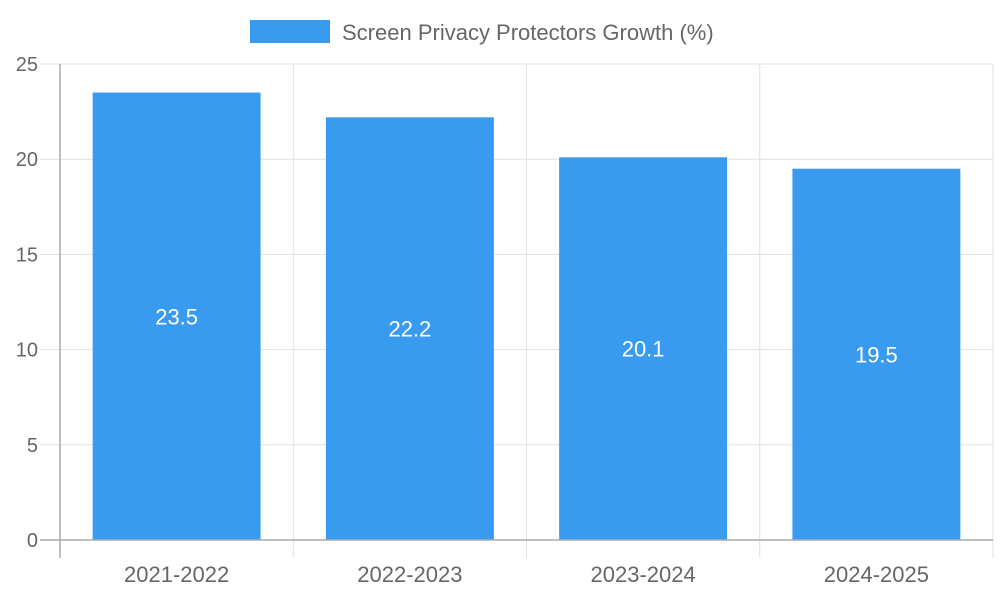 This screenshot has width=1000, height=605. I want to click on legend: Screen Privacy Protectors Growth (%), so click(482, 32).